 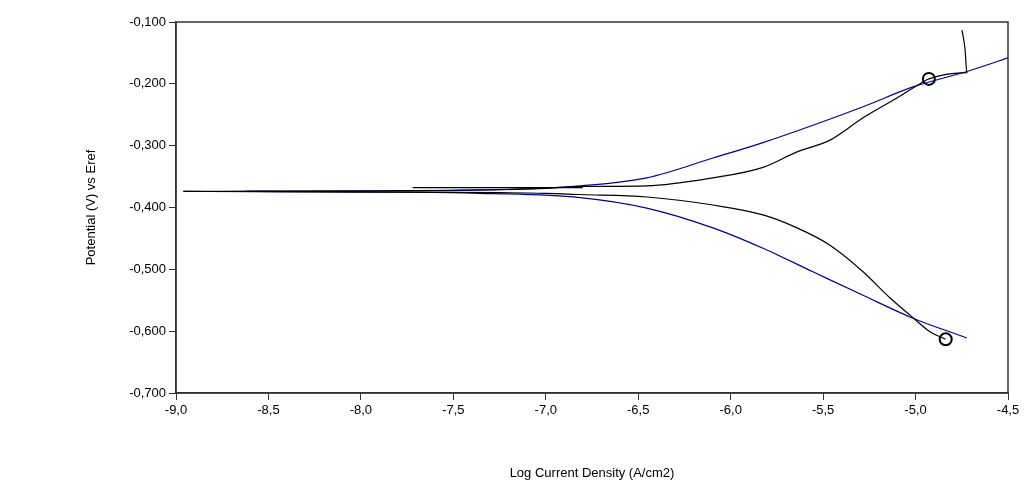 What do you see at coordinates (147, 392) in the screenshot?
I see `y-tick-label: -0,700` at bounding box center [147, 392].